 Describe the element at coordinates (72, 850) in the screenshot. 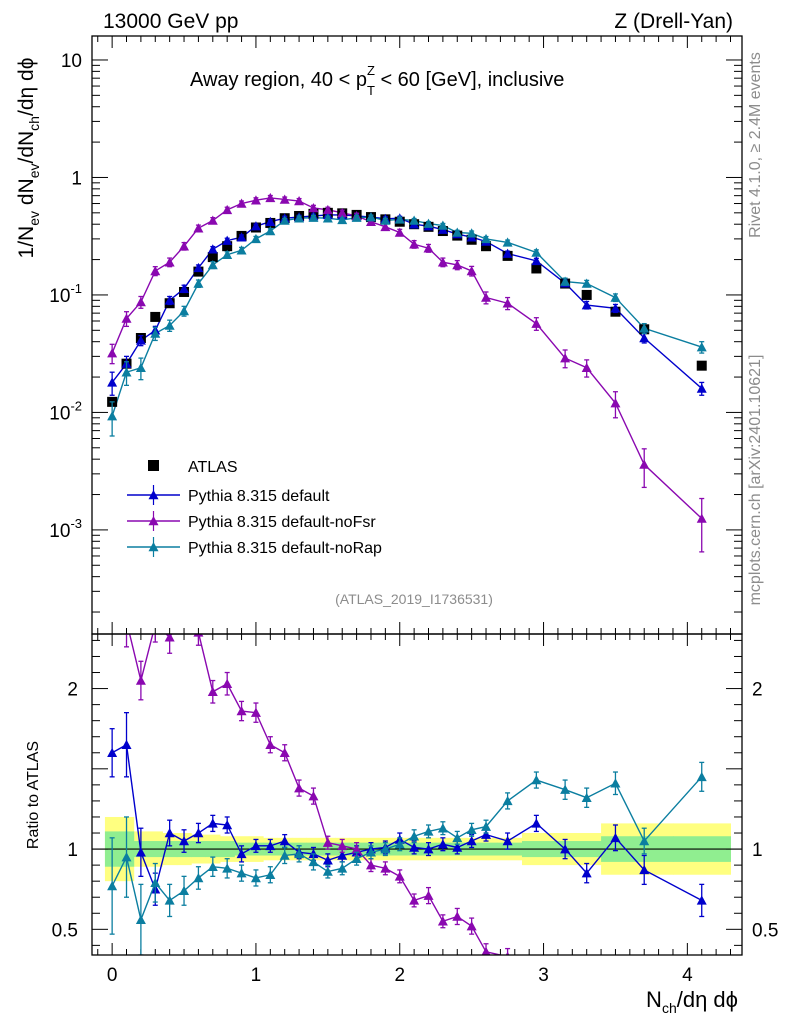

I see `ratio-y-tick-label: 1` at that location.